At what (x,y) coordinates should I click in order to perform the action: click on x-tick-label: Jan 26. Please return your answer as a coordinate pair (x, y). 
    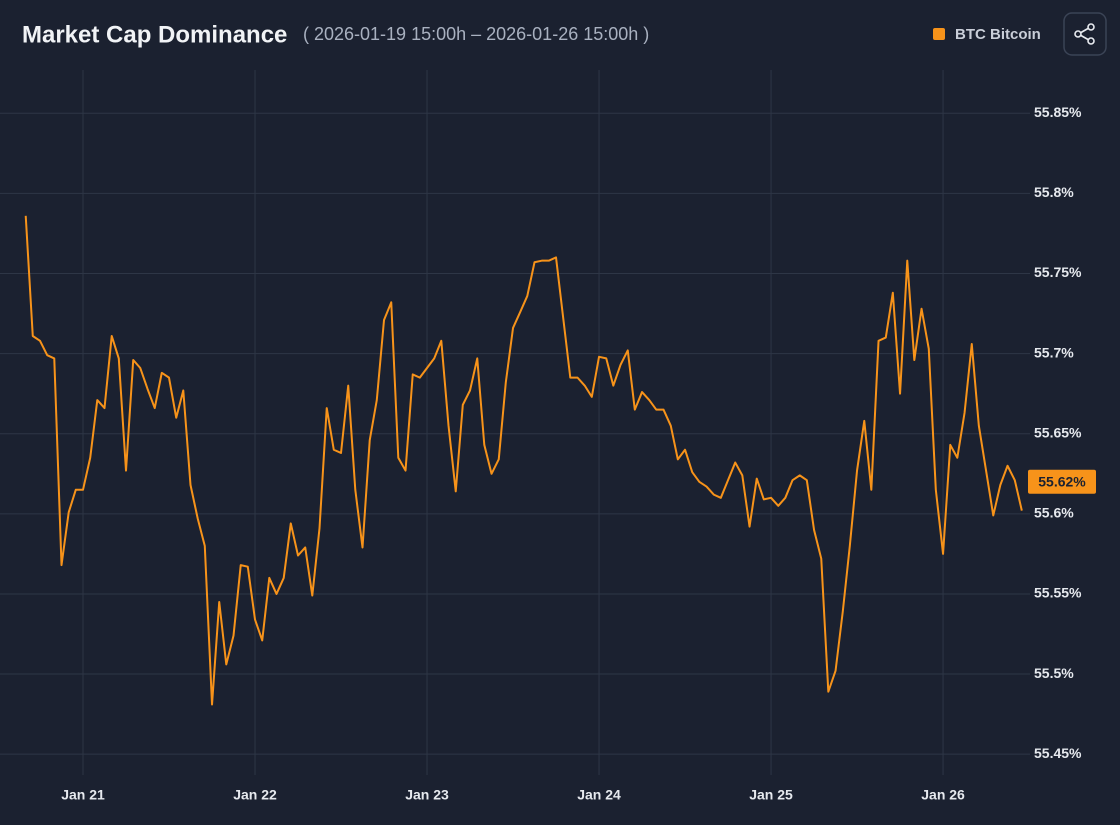
    Looking at the image, I should click on (943, 795).